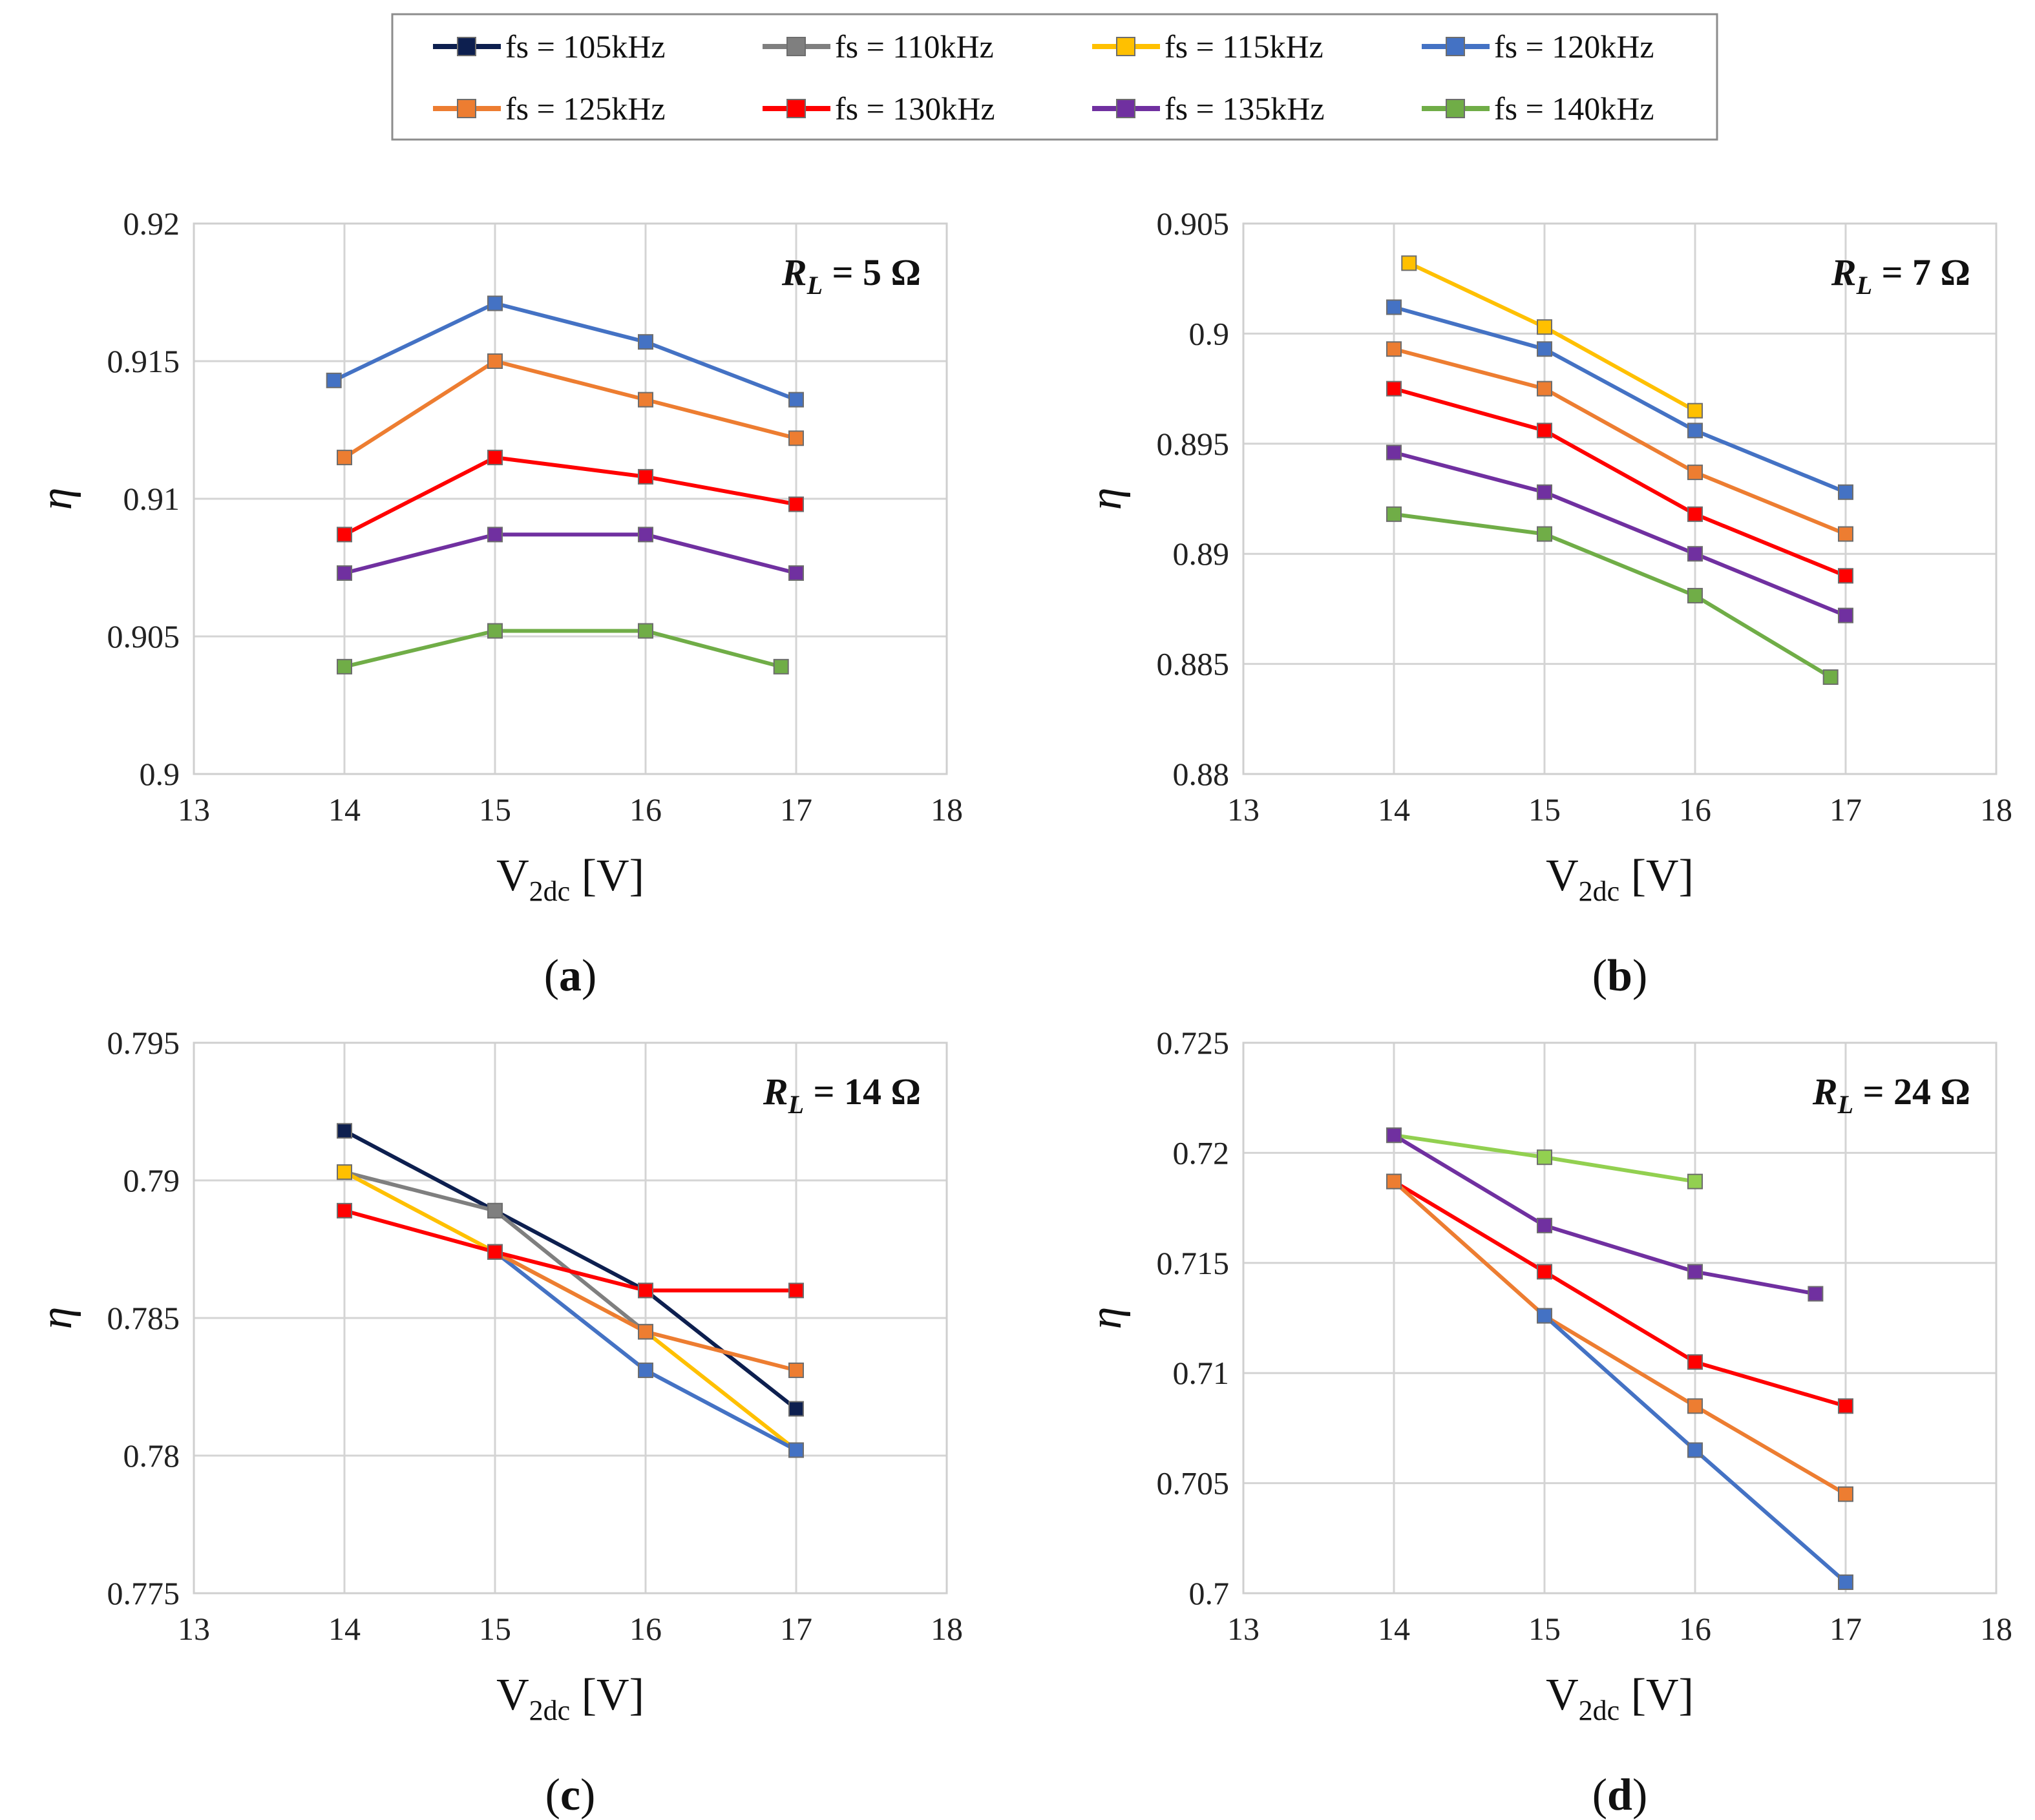 The image size is (2035, 1820). What do you see at coordinates (151, 499) in the screenshot?
I see `y-tick-label: 0.91` at bounding box center [151, 499].